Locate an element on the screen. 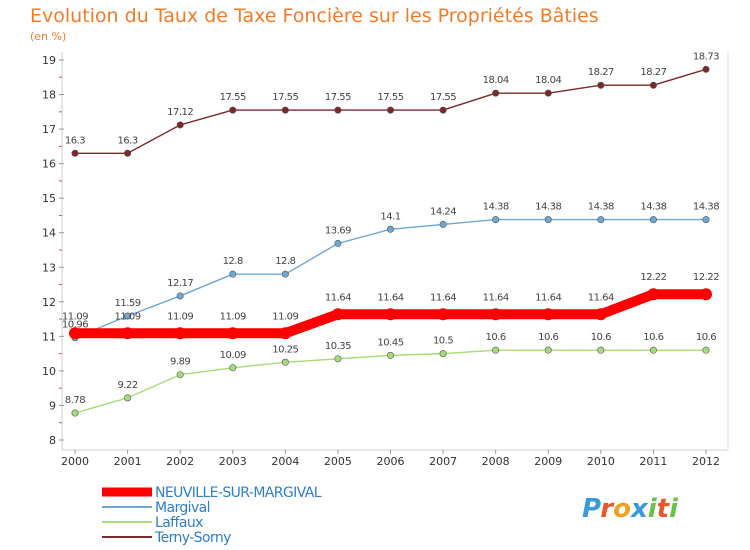  x-tick-label: 2002 is located at coordinates (180, 461).